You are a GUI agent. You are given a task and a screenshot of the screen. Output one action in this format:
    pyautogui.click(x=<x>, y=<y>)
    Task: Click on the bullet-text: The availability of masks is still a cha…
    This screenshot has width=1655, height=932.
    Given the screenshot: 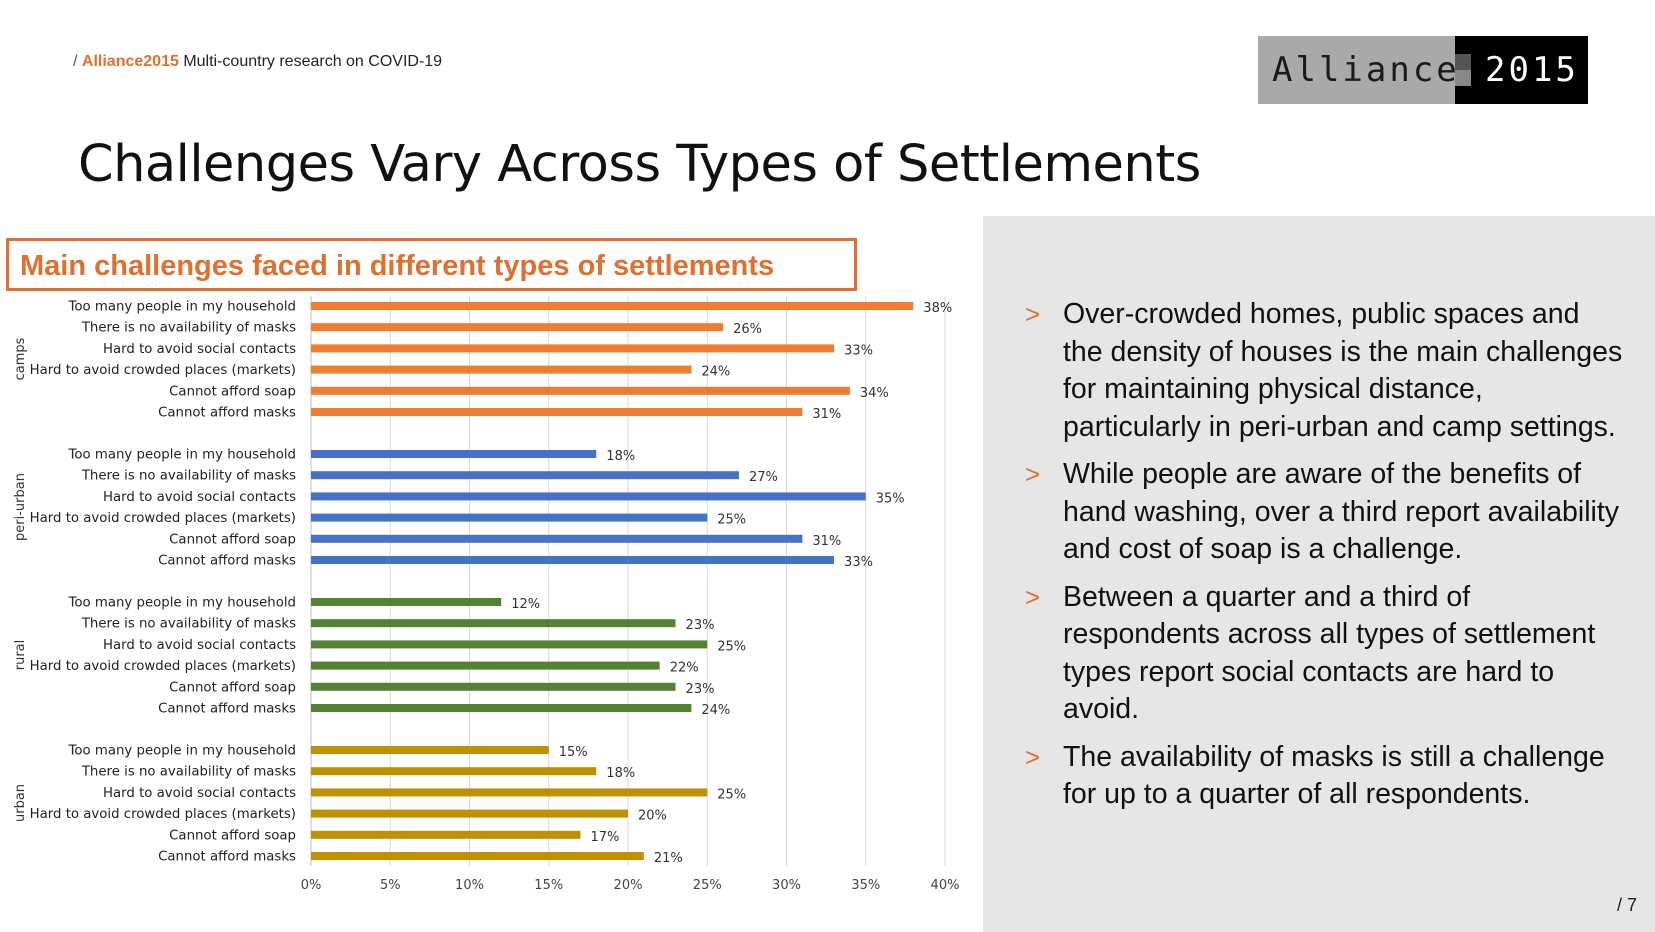 What is the action you would take?
    pyautogui.click(x=1334, y=775)
    